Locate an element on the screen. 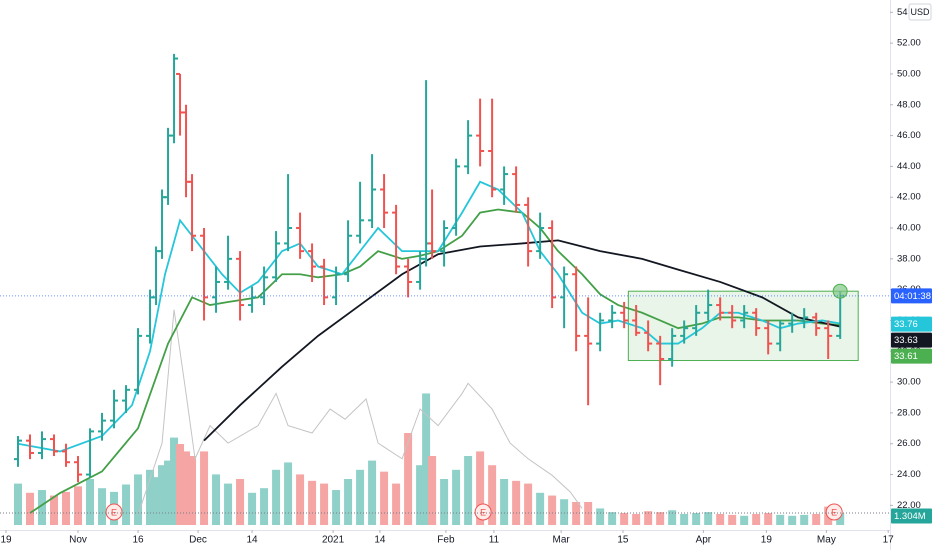 This screenshot has height=550, width=932. y-tick-label: 38.00 is located at coordinates (909, 258).